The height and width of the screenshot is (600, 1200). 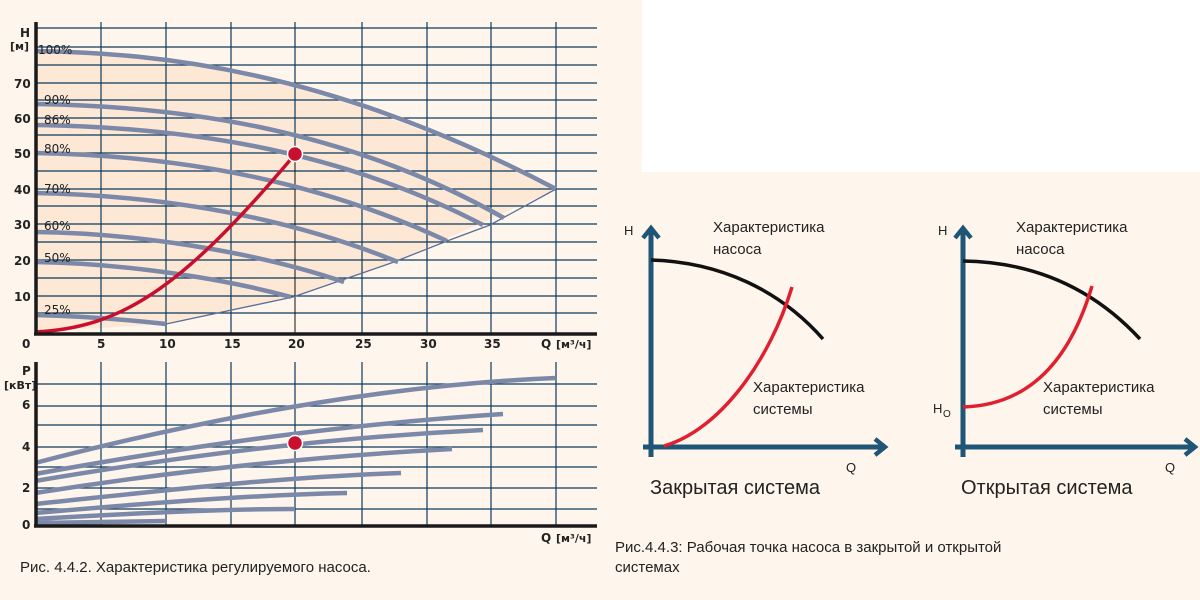 I want to click on open-h0-subscript: O, so click(x=947, y=414).